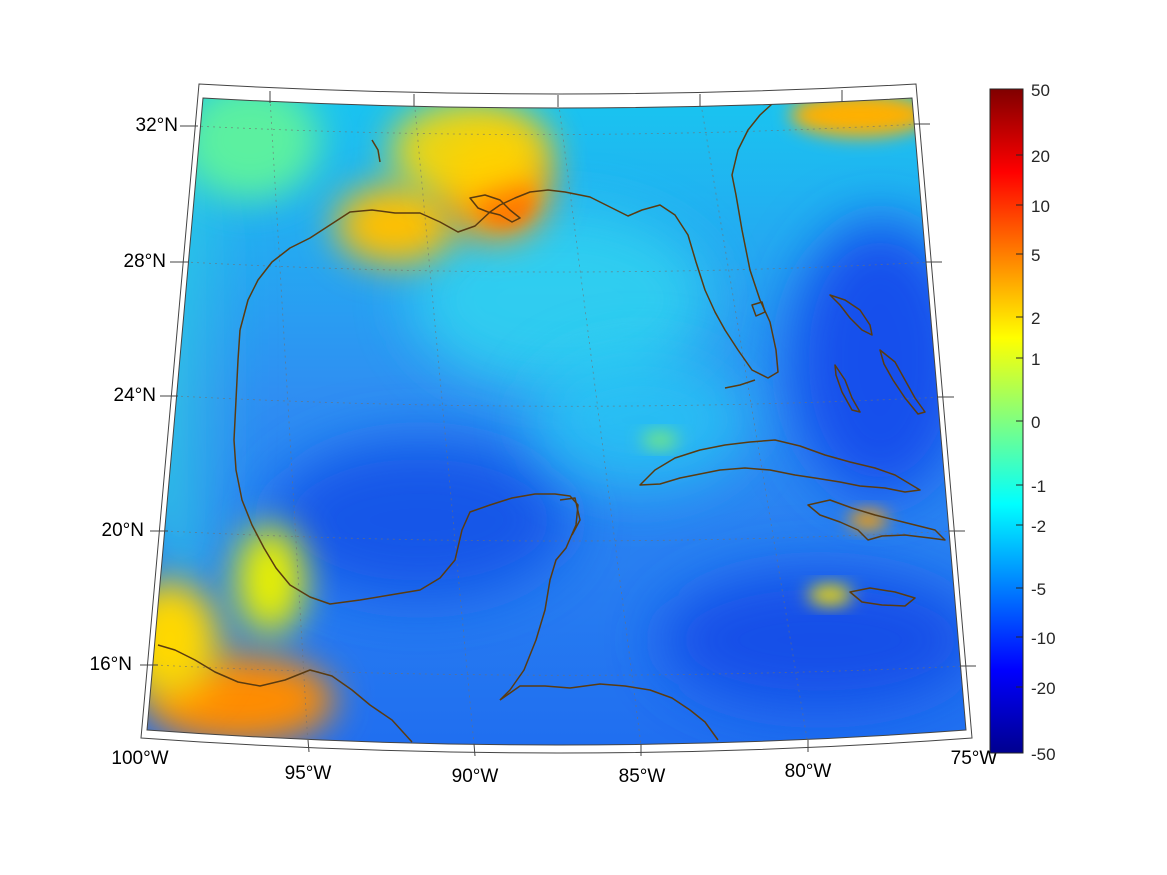 The height and width of the screenshot is (875, 1167). Describe the element at coordinates (876, 520) in the screenshot. I see `coastline-hispaniola` at that location.